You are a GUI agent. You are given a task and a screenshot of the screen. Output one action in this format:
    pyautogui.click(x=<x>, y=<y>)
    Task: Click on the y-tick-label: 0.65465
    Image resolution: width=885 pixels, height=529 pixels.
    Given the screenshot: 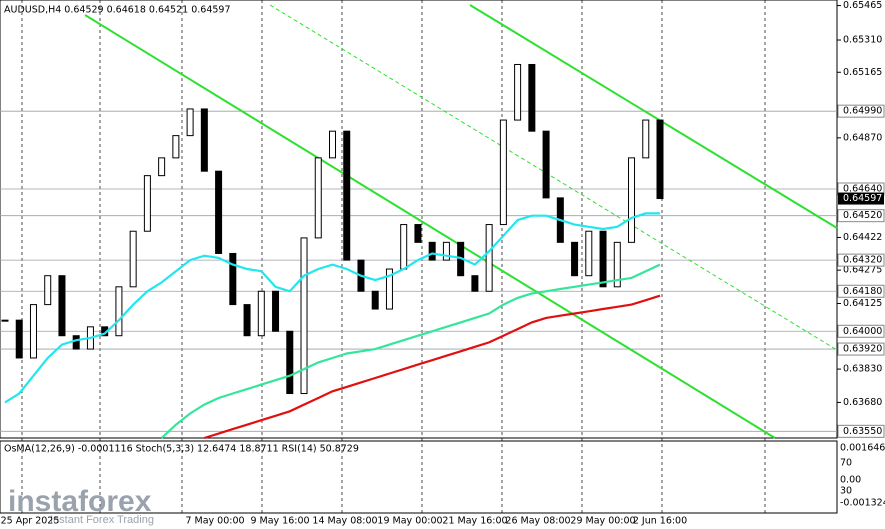 What is the action you would take?
    pyautogui.click(x=862, y=5)
    